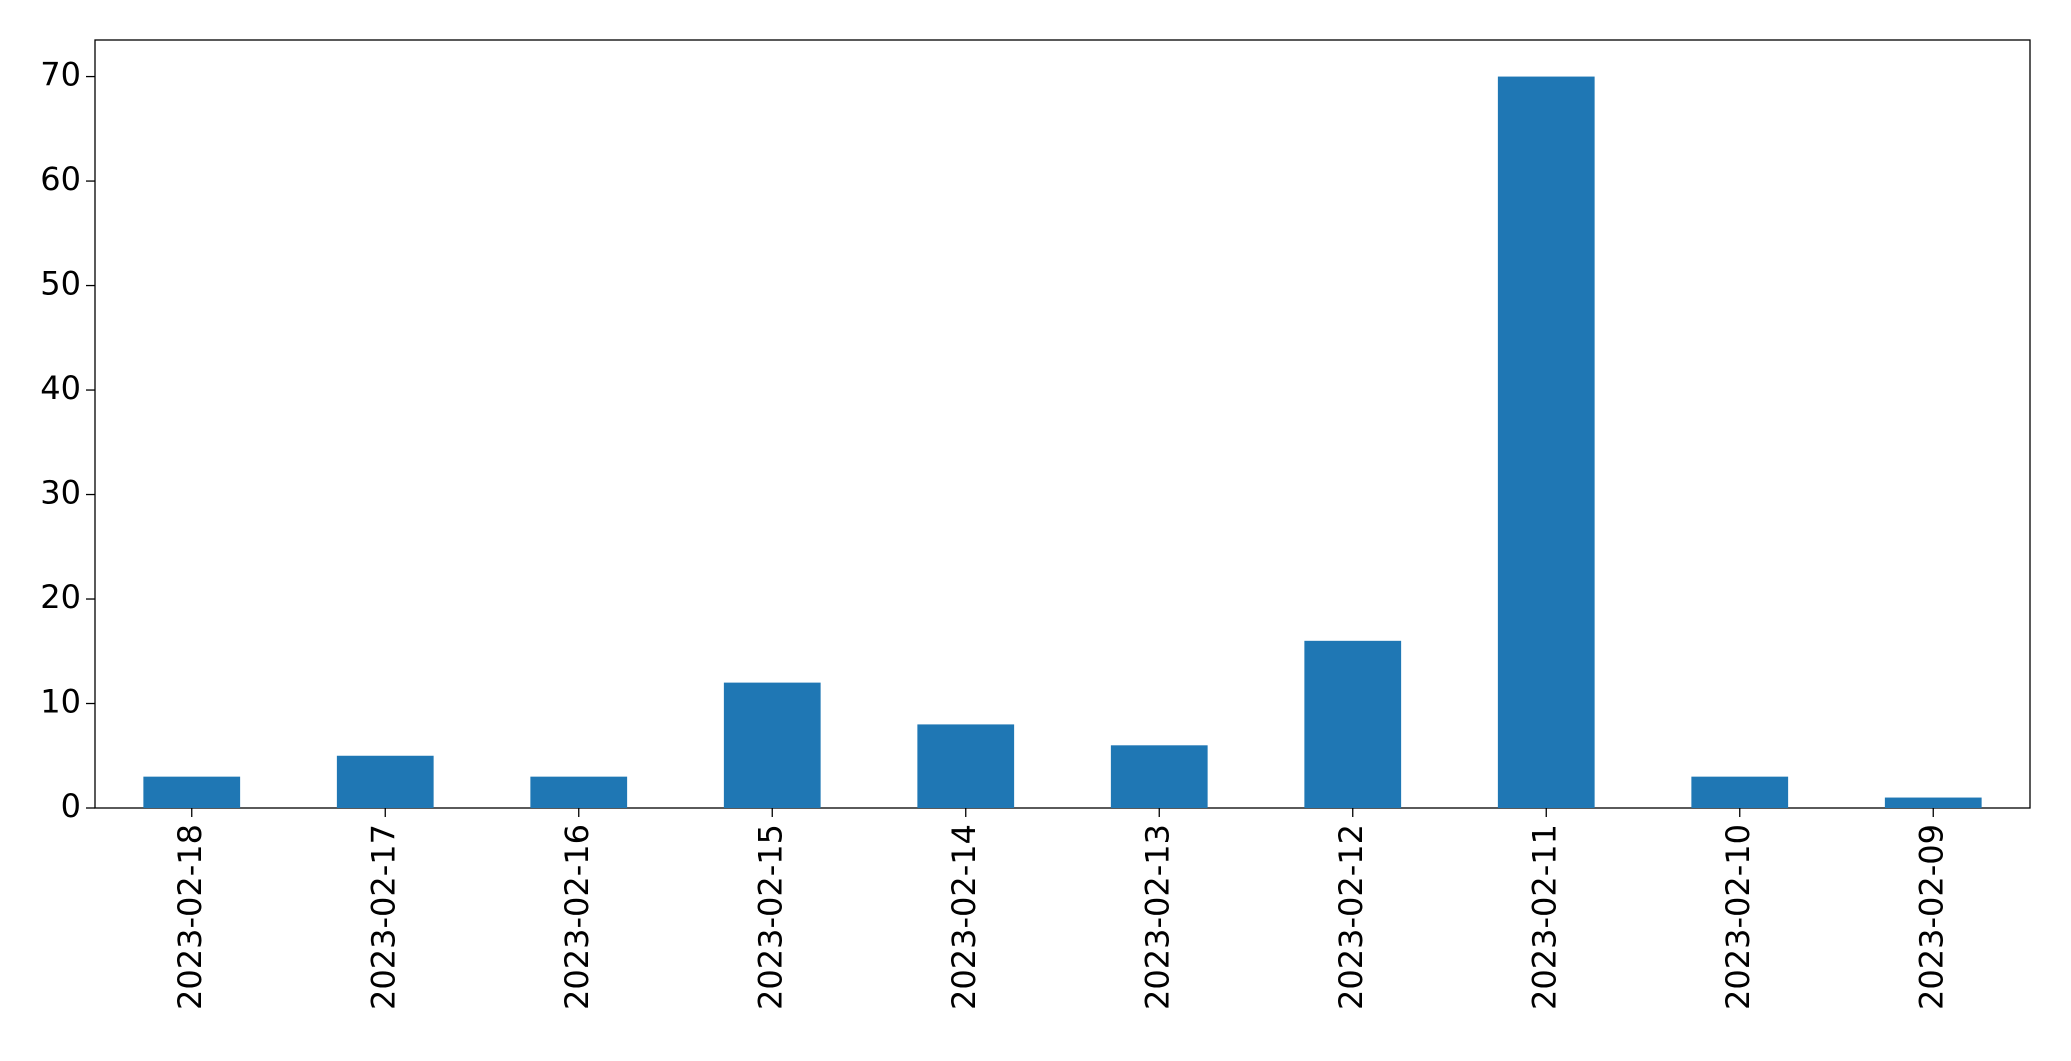  I want to click on x-tick-label: 2023-02-14, so click(964, 917).